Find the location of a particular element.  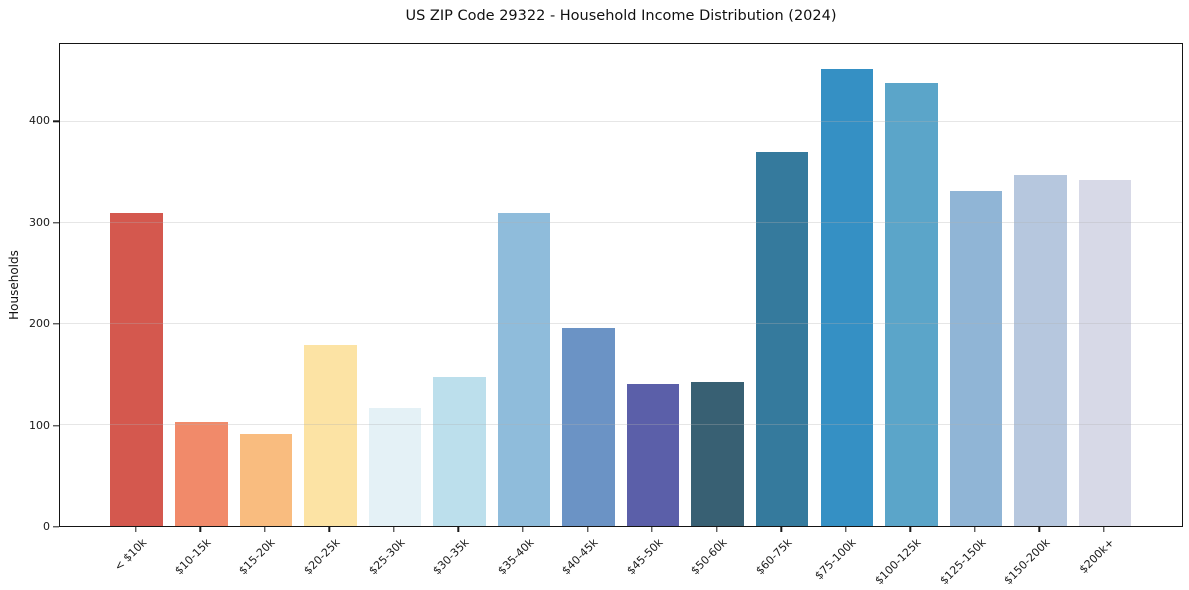

bar-$75-100k is located at coordinates (846, 297).